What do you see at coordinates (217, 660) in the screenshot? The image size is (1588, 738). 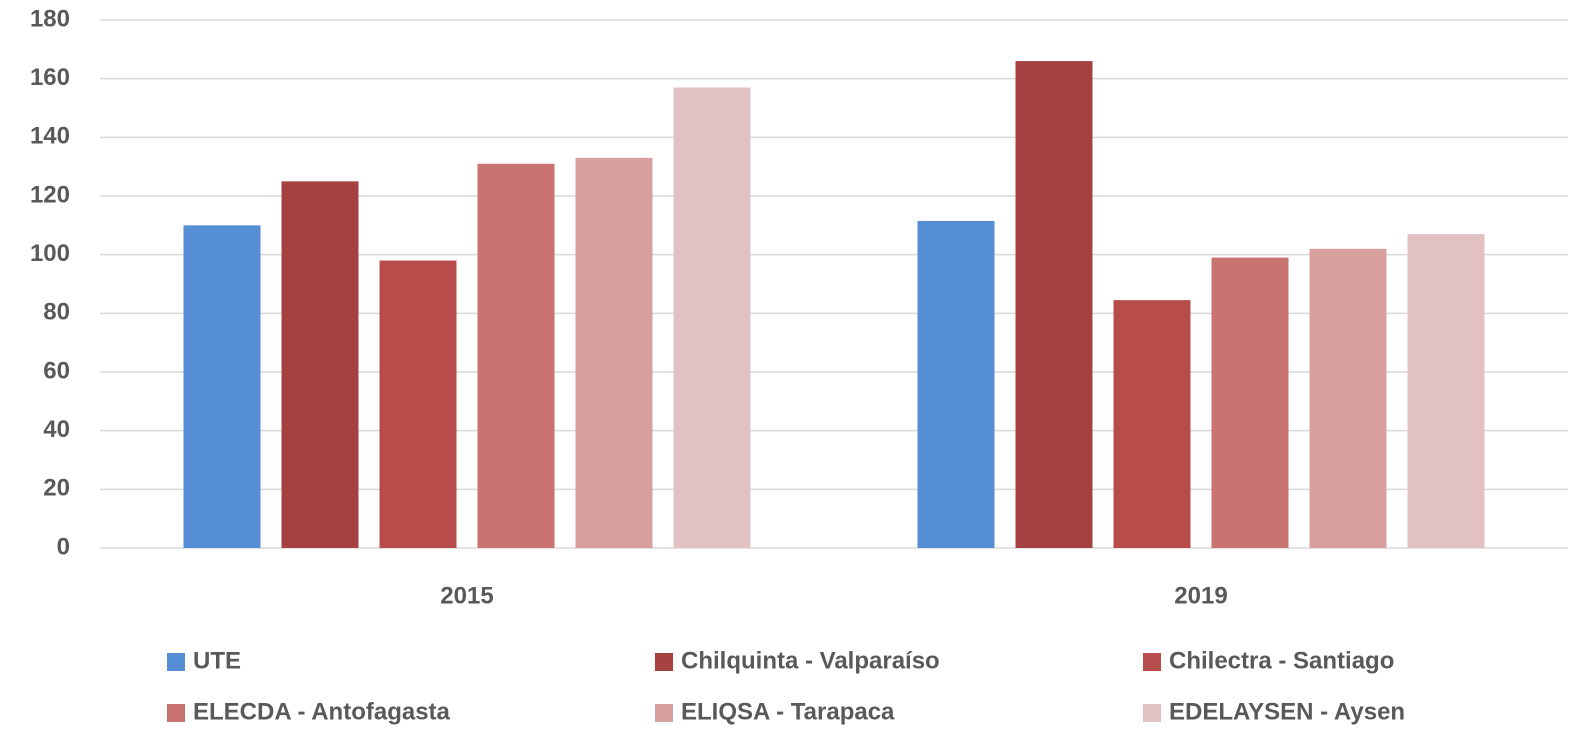 I see `legend-label: UTE` at bounding box center [217, 660].